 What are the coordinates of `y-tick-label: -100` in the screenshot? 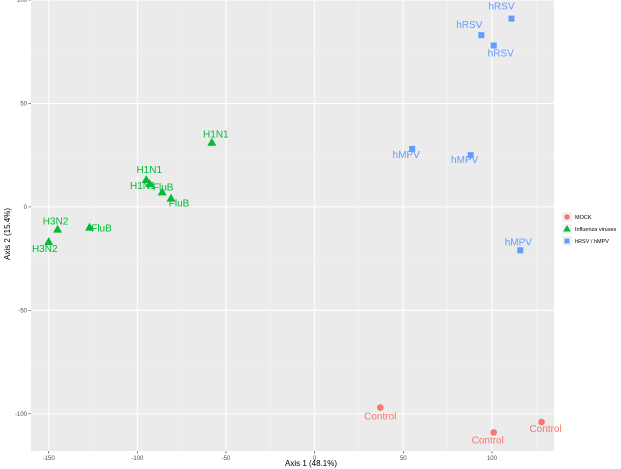 It's located at (21, 415).